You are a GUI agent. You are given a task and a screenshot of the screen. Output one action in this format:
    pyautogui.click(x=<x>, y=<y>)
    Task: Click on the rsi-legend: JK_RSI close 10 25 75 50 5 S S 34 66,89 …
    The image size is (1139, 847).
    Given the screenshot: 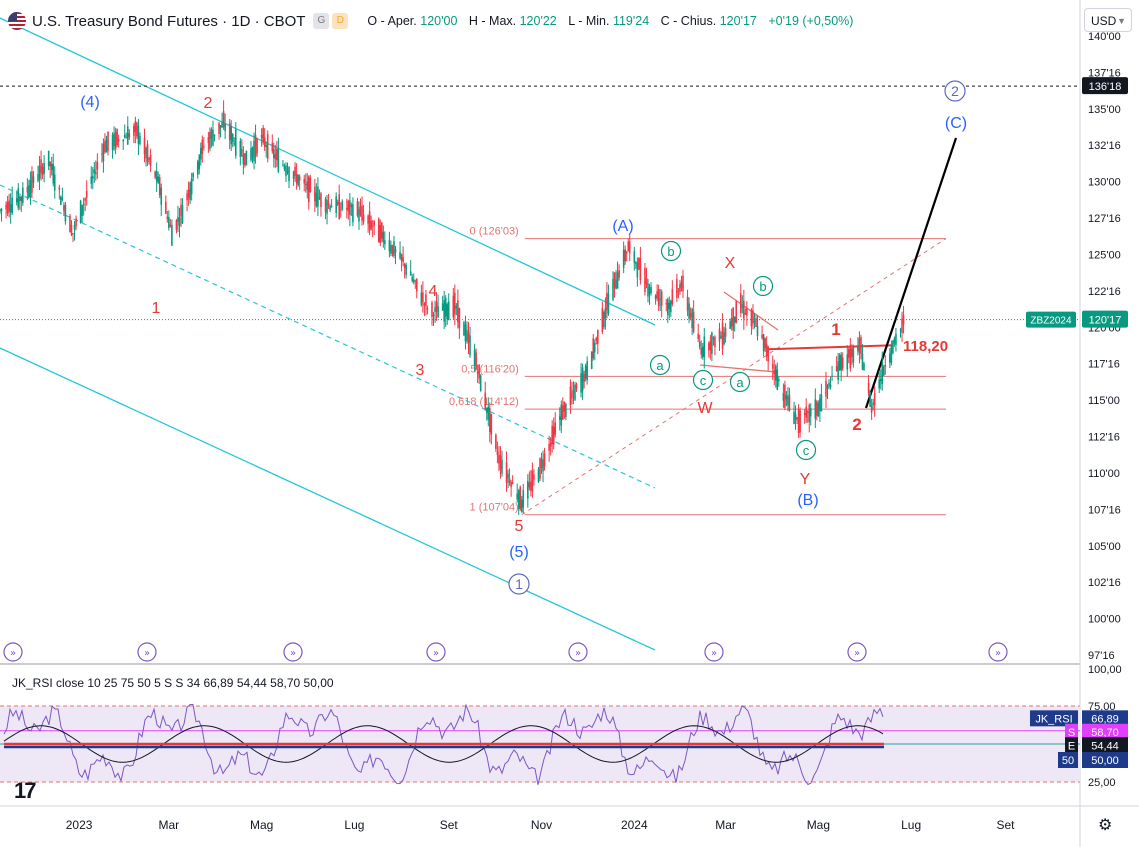 What is the action you would take?
    pyautogui.click(x=173, y=683)
    